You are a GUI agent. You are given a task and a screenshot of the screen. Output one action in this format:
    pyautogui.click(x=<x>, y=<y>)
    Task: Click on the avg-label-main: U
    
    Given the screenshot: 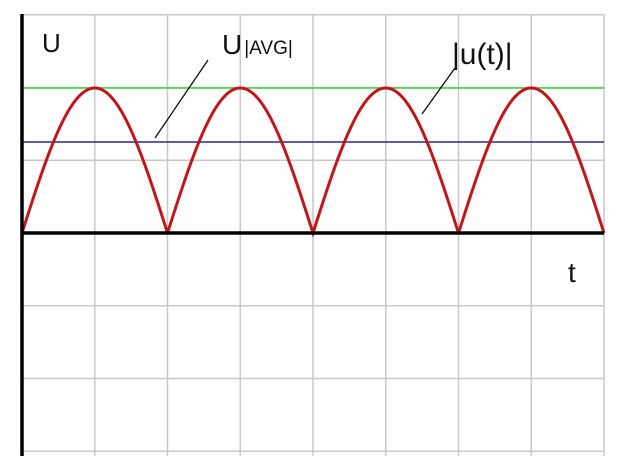 What is the action you would take?
    pyautogui.click(x=232, y=44)
    